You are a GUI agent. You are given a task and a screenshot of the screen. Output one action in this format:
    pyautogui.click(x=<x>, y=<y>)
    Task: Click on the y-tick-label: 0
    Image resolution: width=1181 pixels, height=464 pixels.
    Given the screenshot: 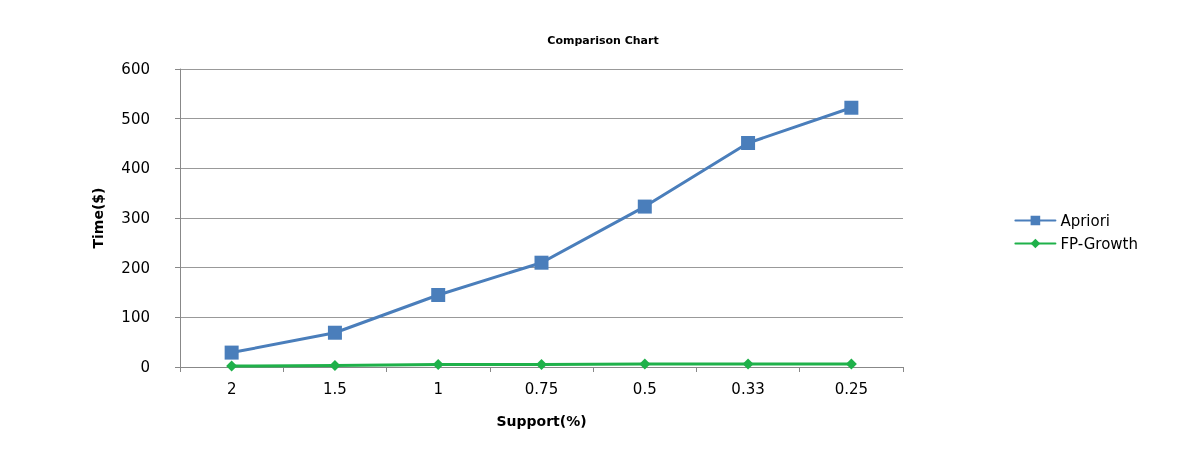 What is the action you would take?
    pyautogui.click(x=145, y=367)
    